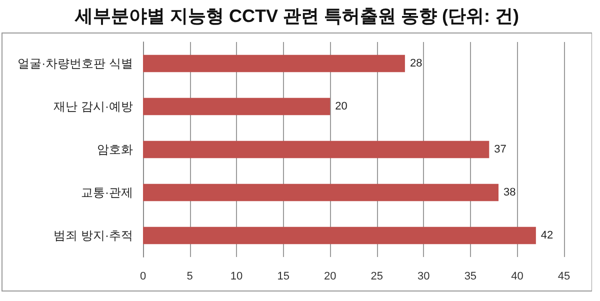 Image resolution: width=600 pixels, height=301 pixels. Describe the element at coordinates (517, 276) in the screenshot. I see `x-tick-label: 40` at that location.